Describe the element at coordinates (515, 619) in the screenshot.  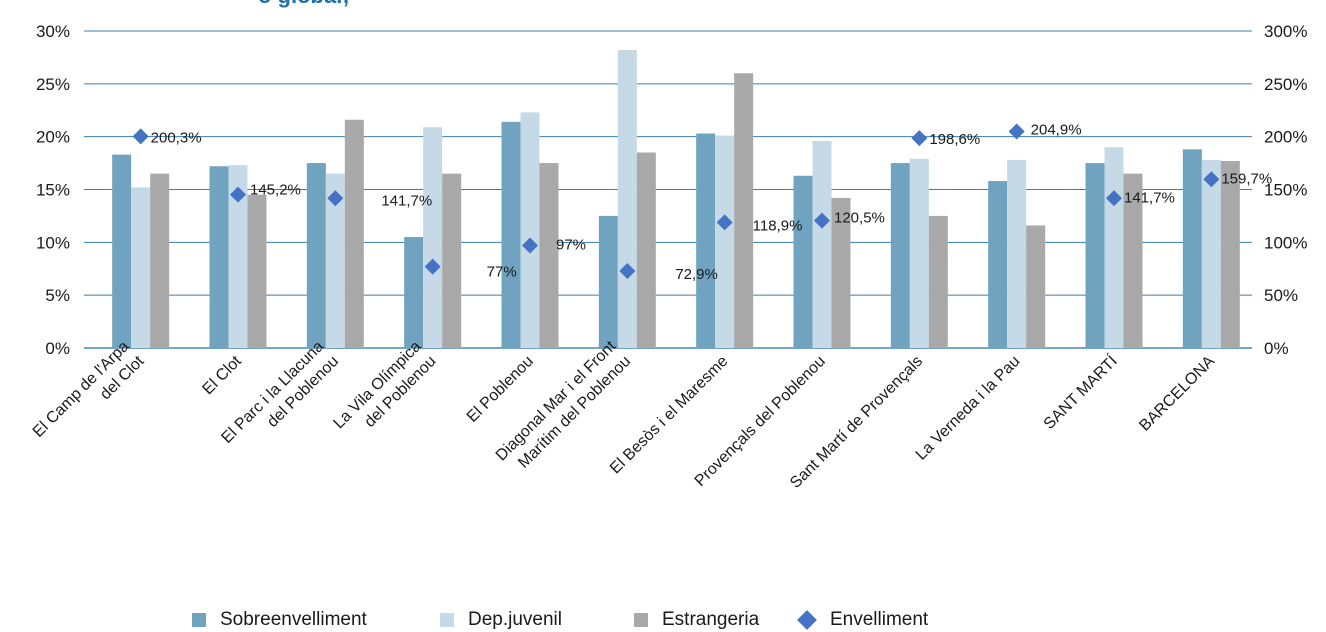
I see `legend-label: Dep.juvenil` at that location.